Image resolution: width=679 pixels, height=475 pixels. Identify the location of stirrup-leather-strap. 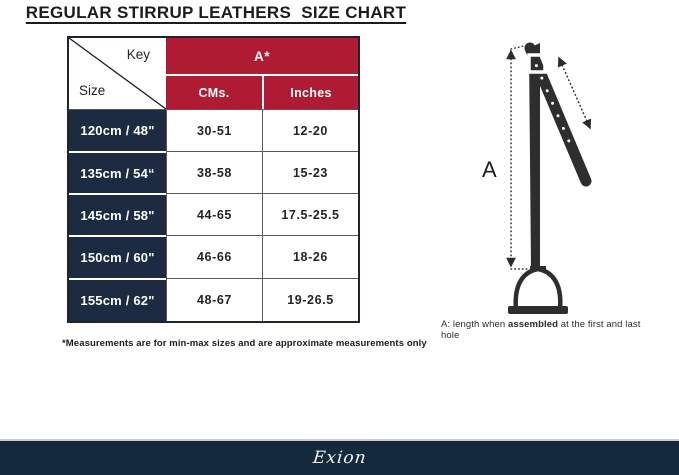
(534, 157).